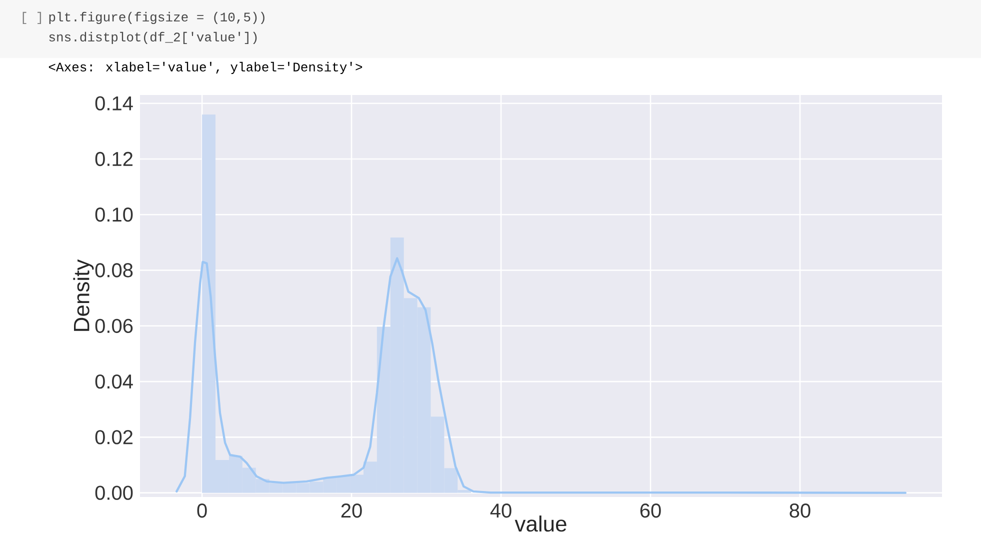 The image size is (981, 550). Describe the element at coordinates (114, 215) in the screenshot. I see `y-tick-label: 0.10` at that location.